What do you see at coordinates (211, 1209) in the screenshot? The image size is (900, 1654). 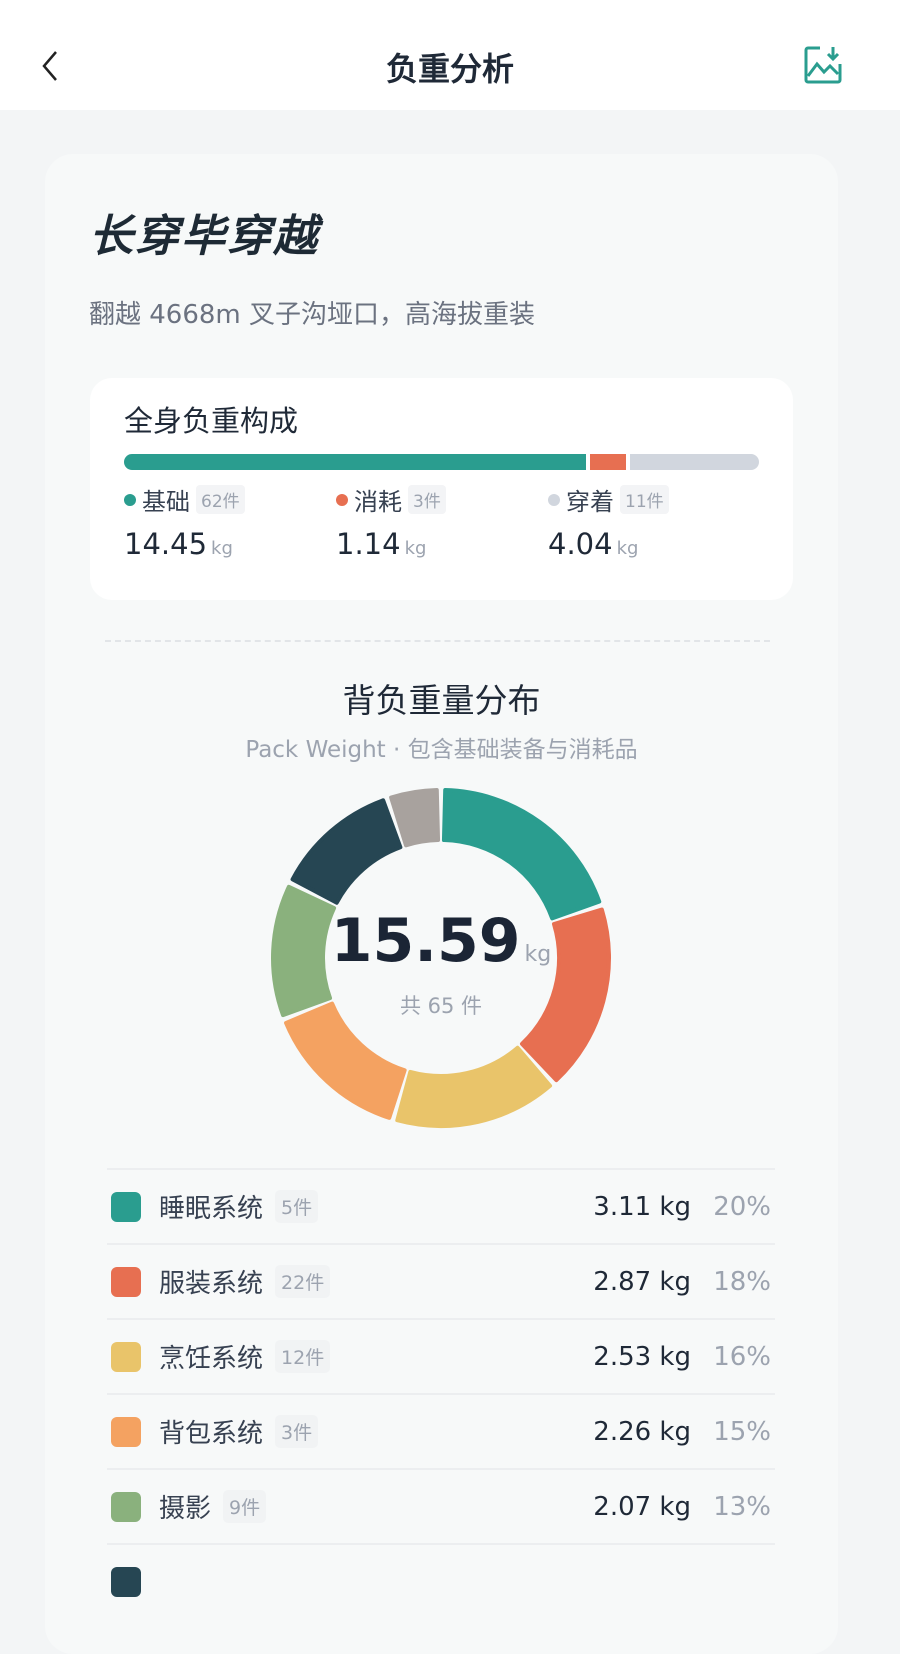 I see `category-name: 睡眠系统` at bounding box center [211, 1209].